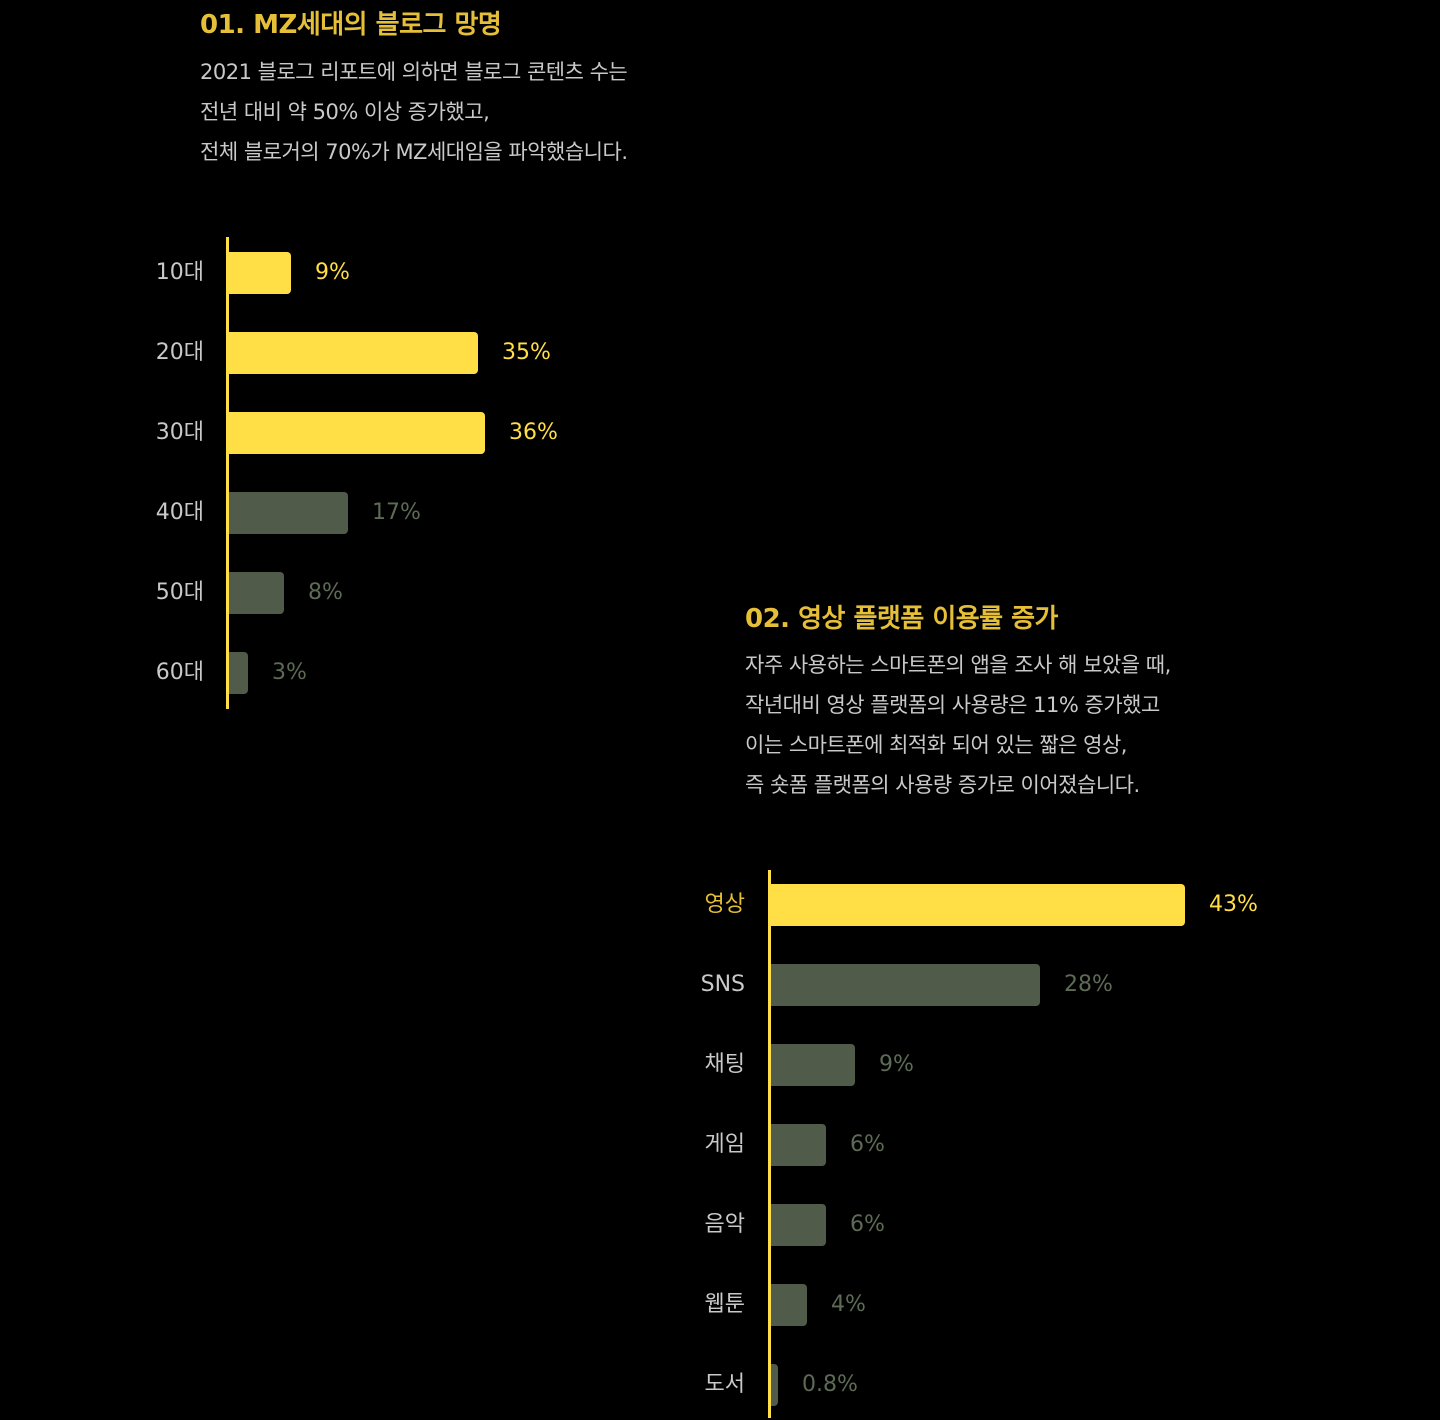 This screenshot has height=1420, width=1440. What do you see at coordinates (179, 512) in the screenshot?
I see `age-category-label: 40대` at bounding box center [179, 512].